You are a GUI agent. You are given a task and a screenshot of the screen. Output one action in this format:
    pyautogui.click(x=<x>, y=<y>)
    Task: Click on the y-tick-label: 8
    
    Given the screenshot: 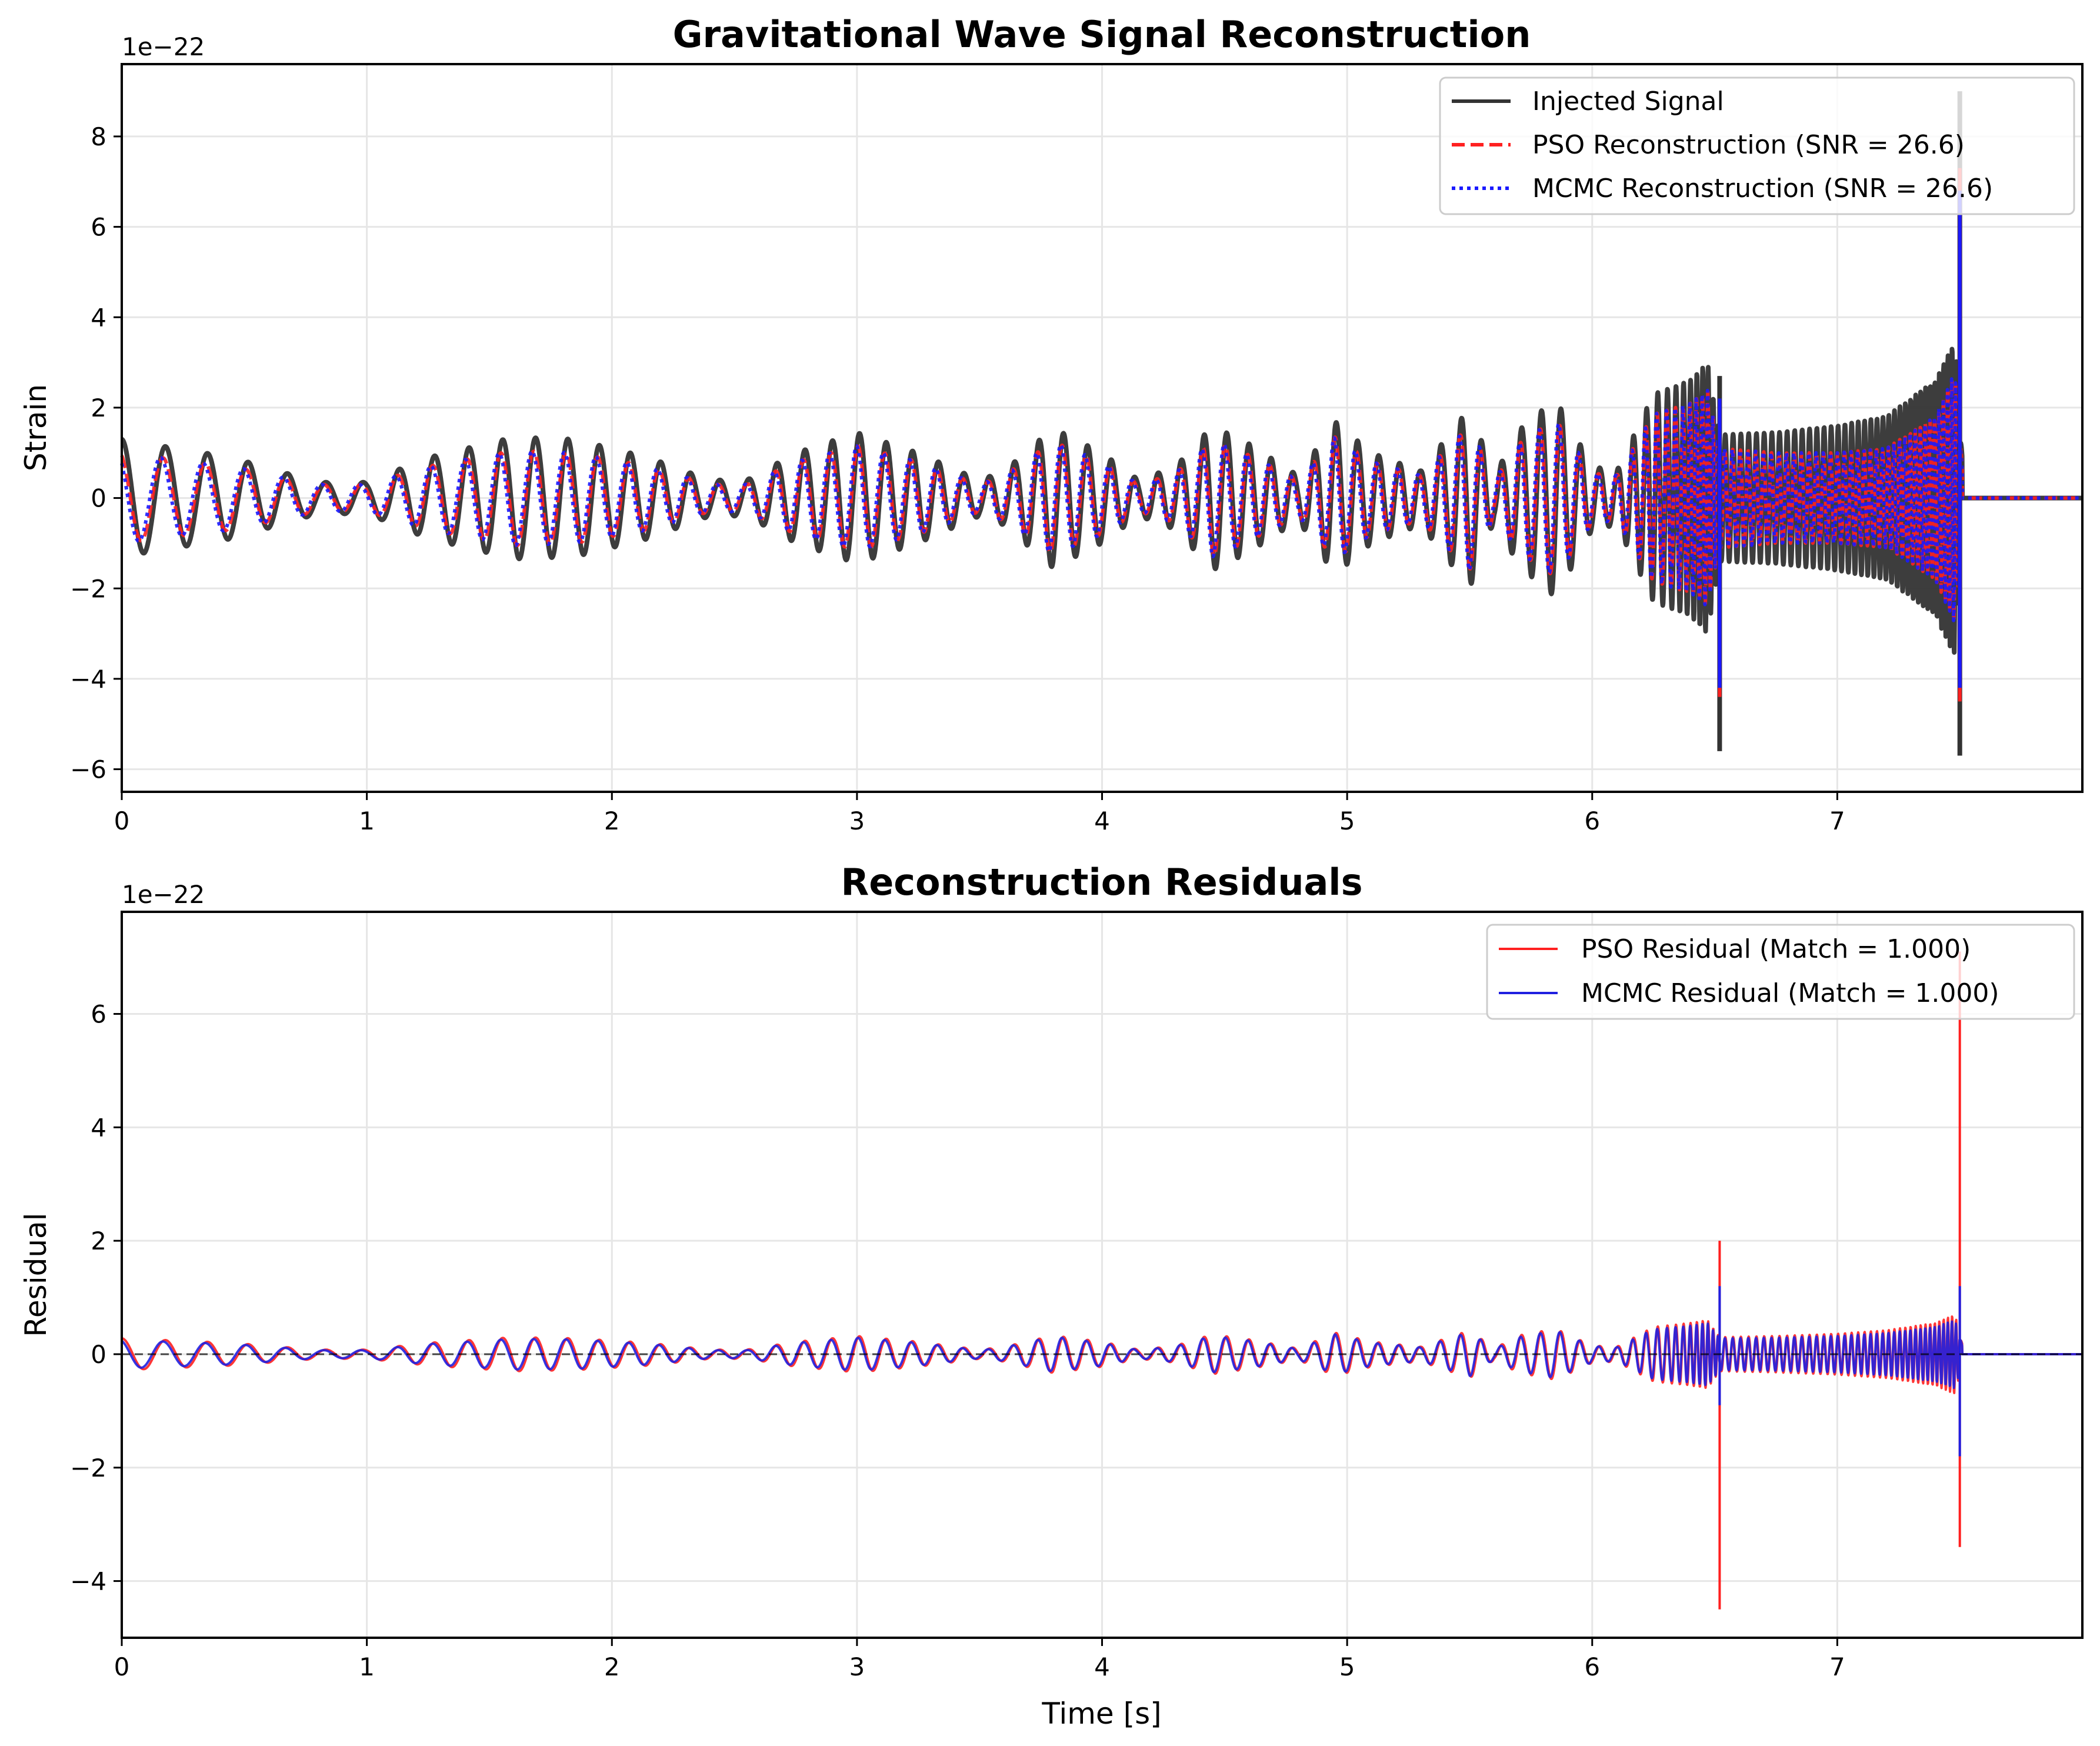 What is the action you would take?
    pyautogui.click(x=98, y=136)
    